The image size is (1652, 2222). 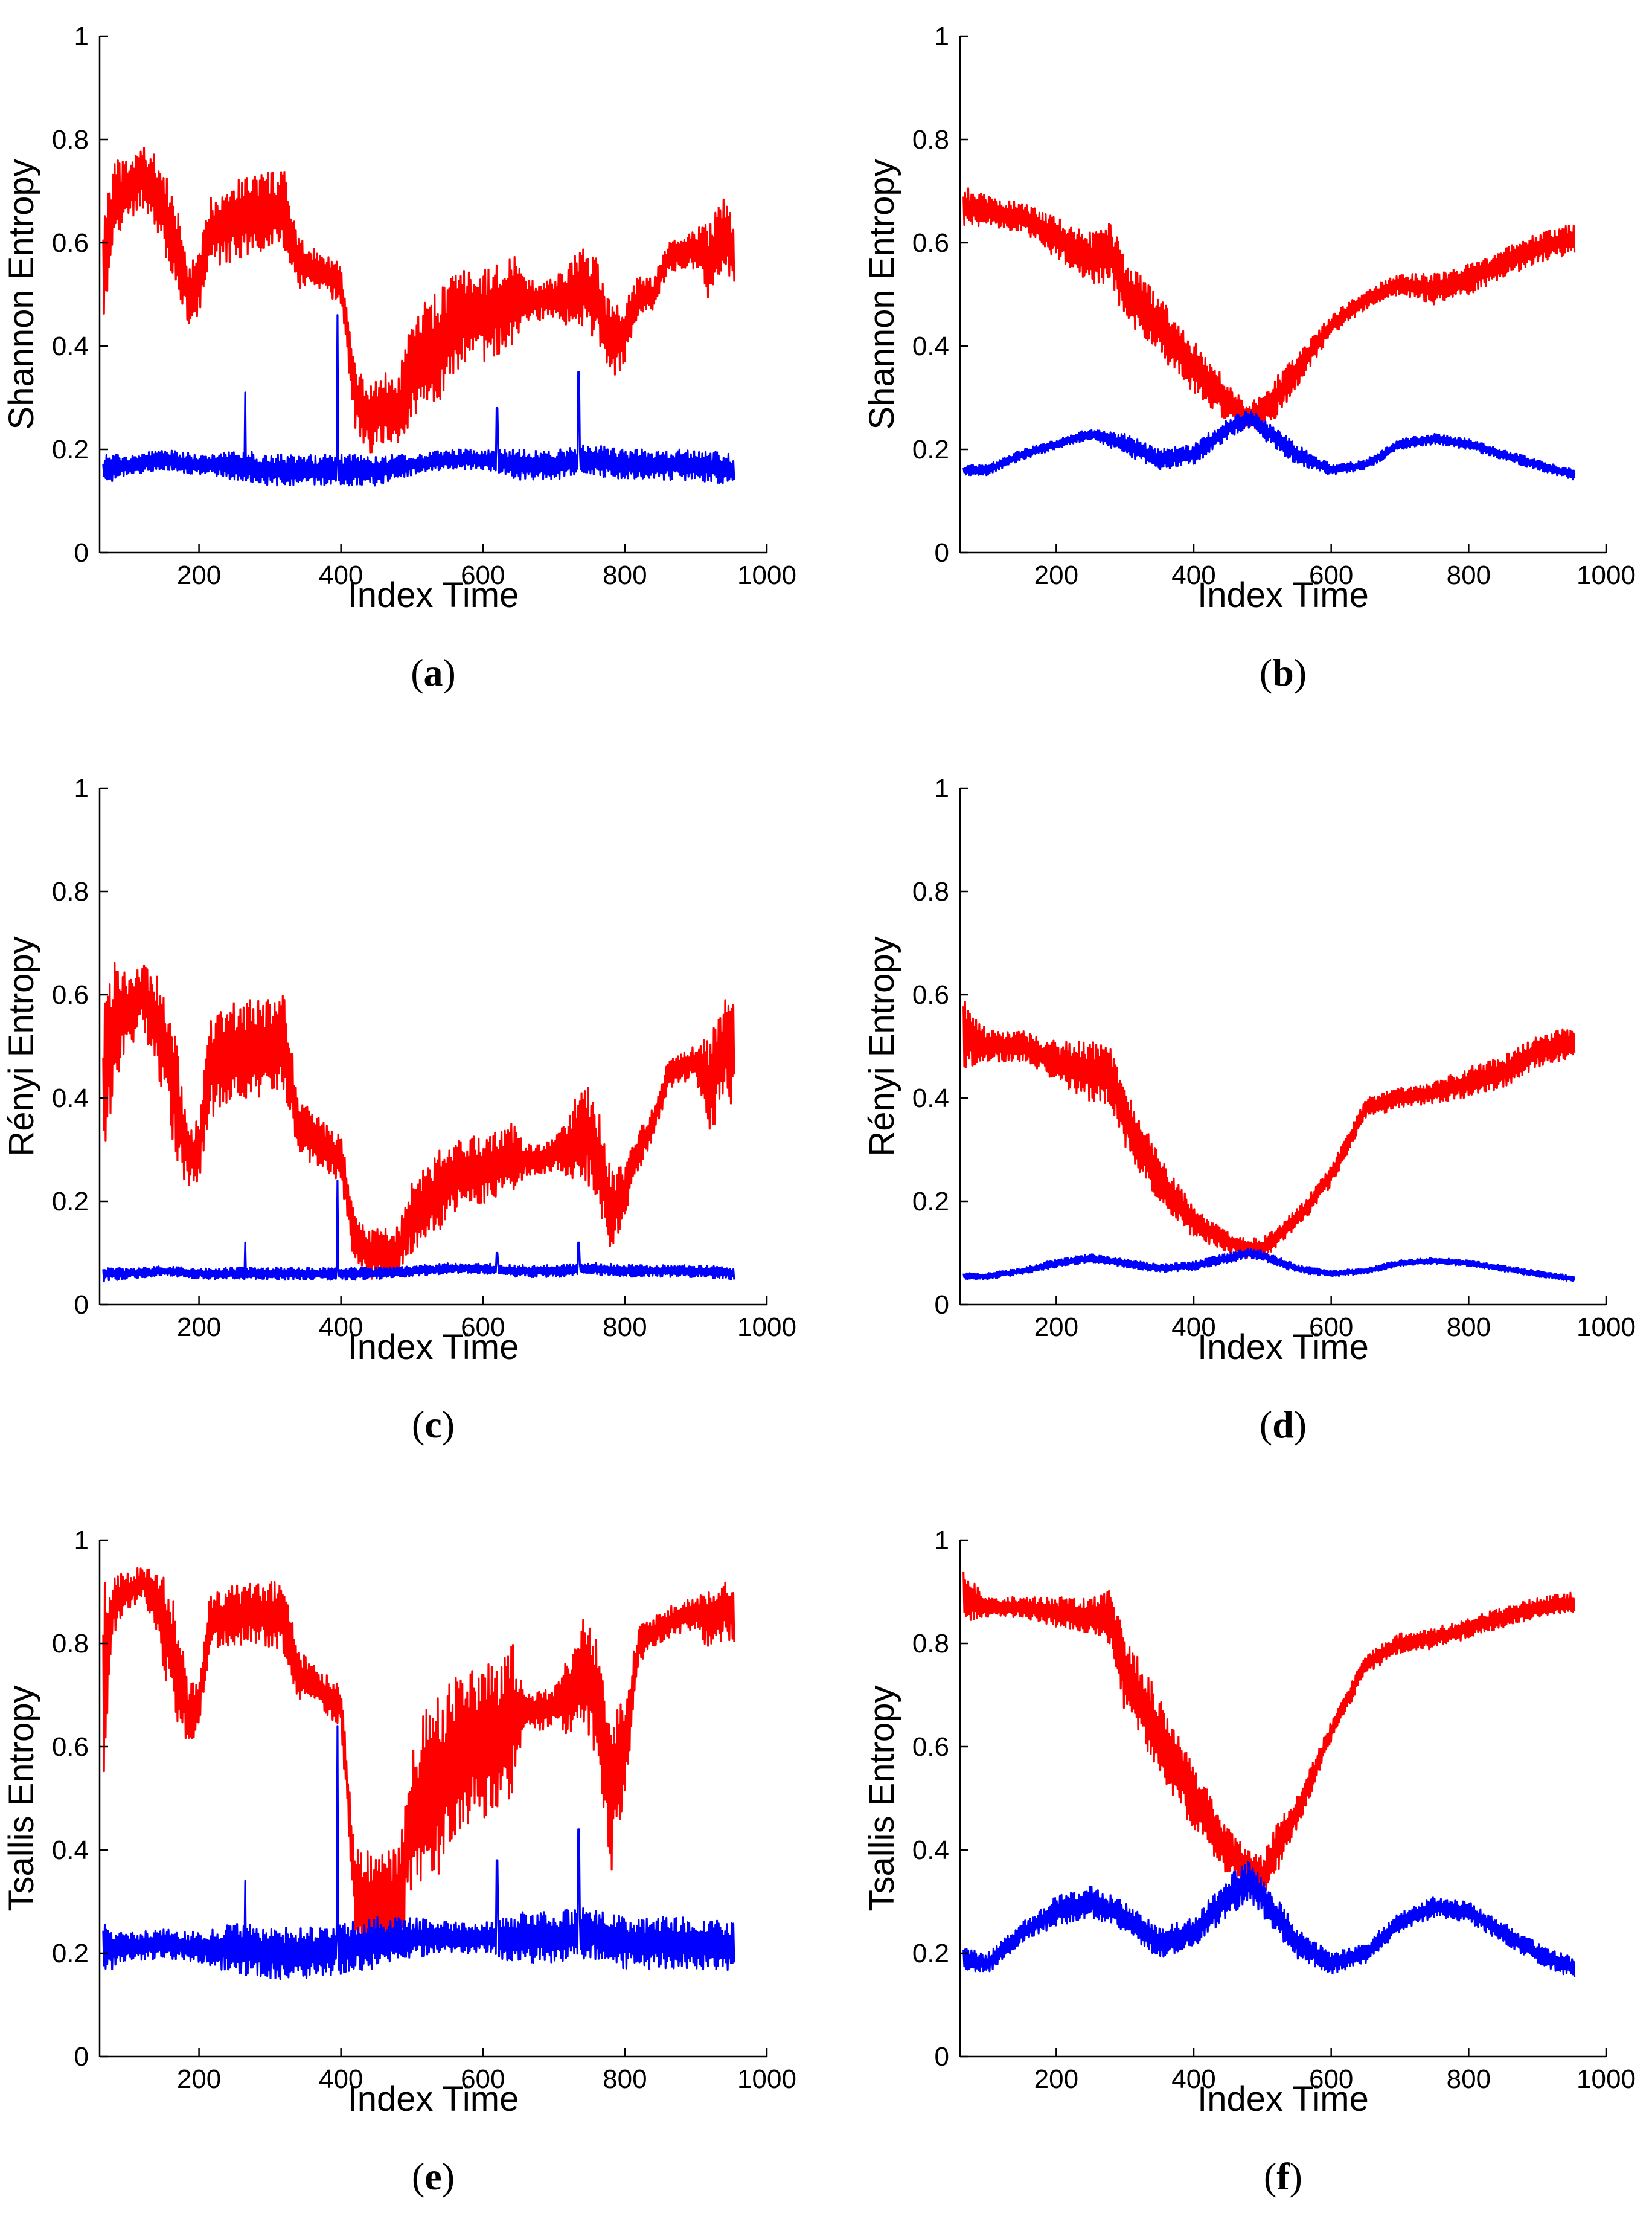 I want to click on subplot-caption: (c), so click(x=433, y=1424).